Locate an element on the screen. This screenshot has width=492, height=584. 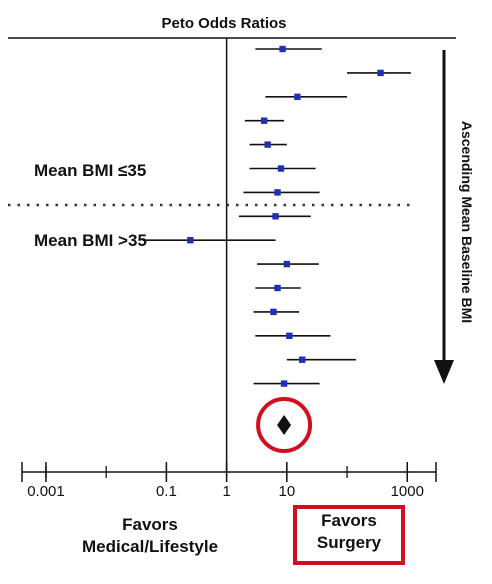
pooled-highlight-circle is located at coordinates (284, 425).